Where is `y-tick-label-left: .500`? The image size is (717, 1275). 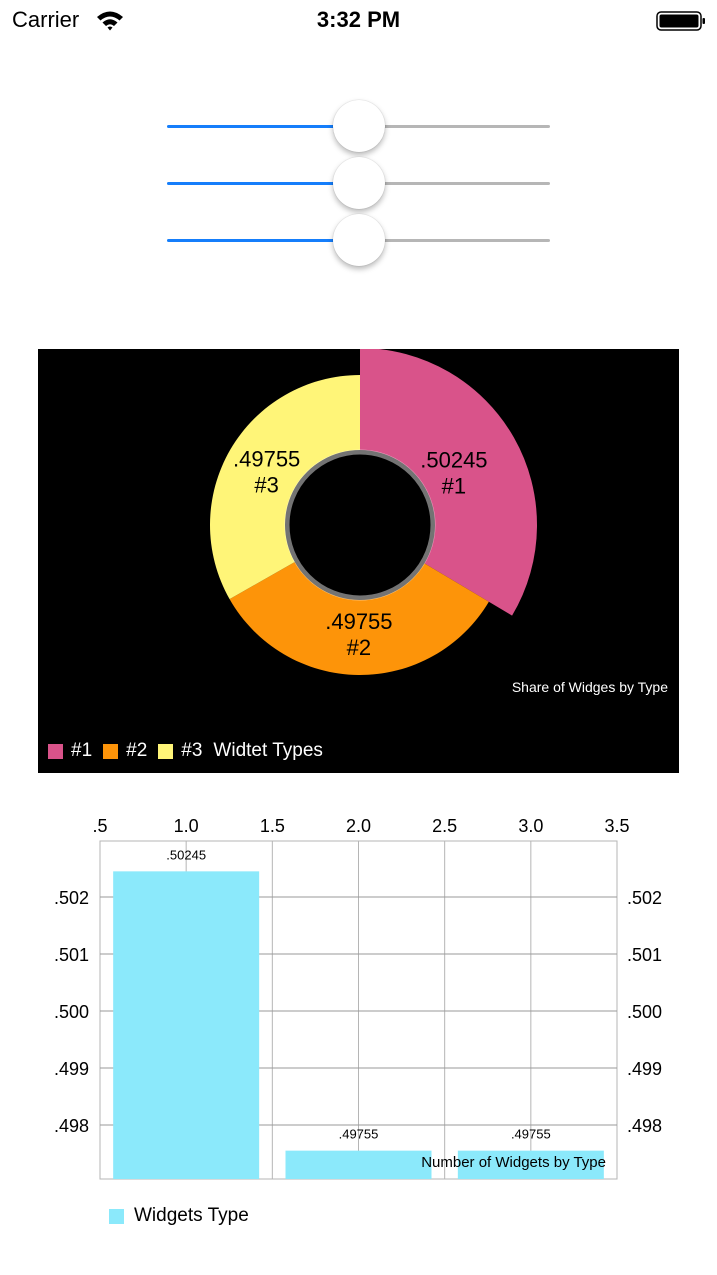 y-tick-label-left: .500 is located at coordinates (71, 1012).